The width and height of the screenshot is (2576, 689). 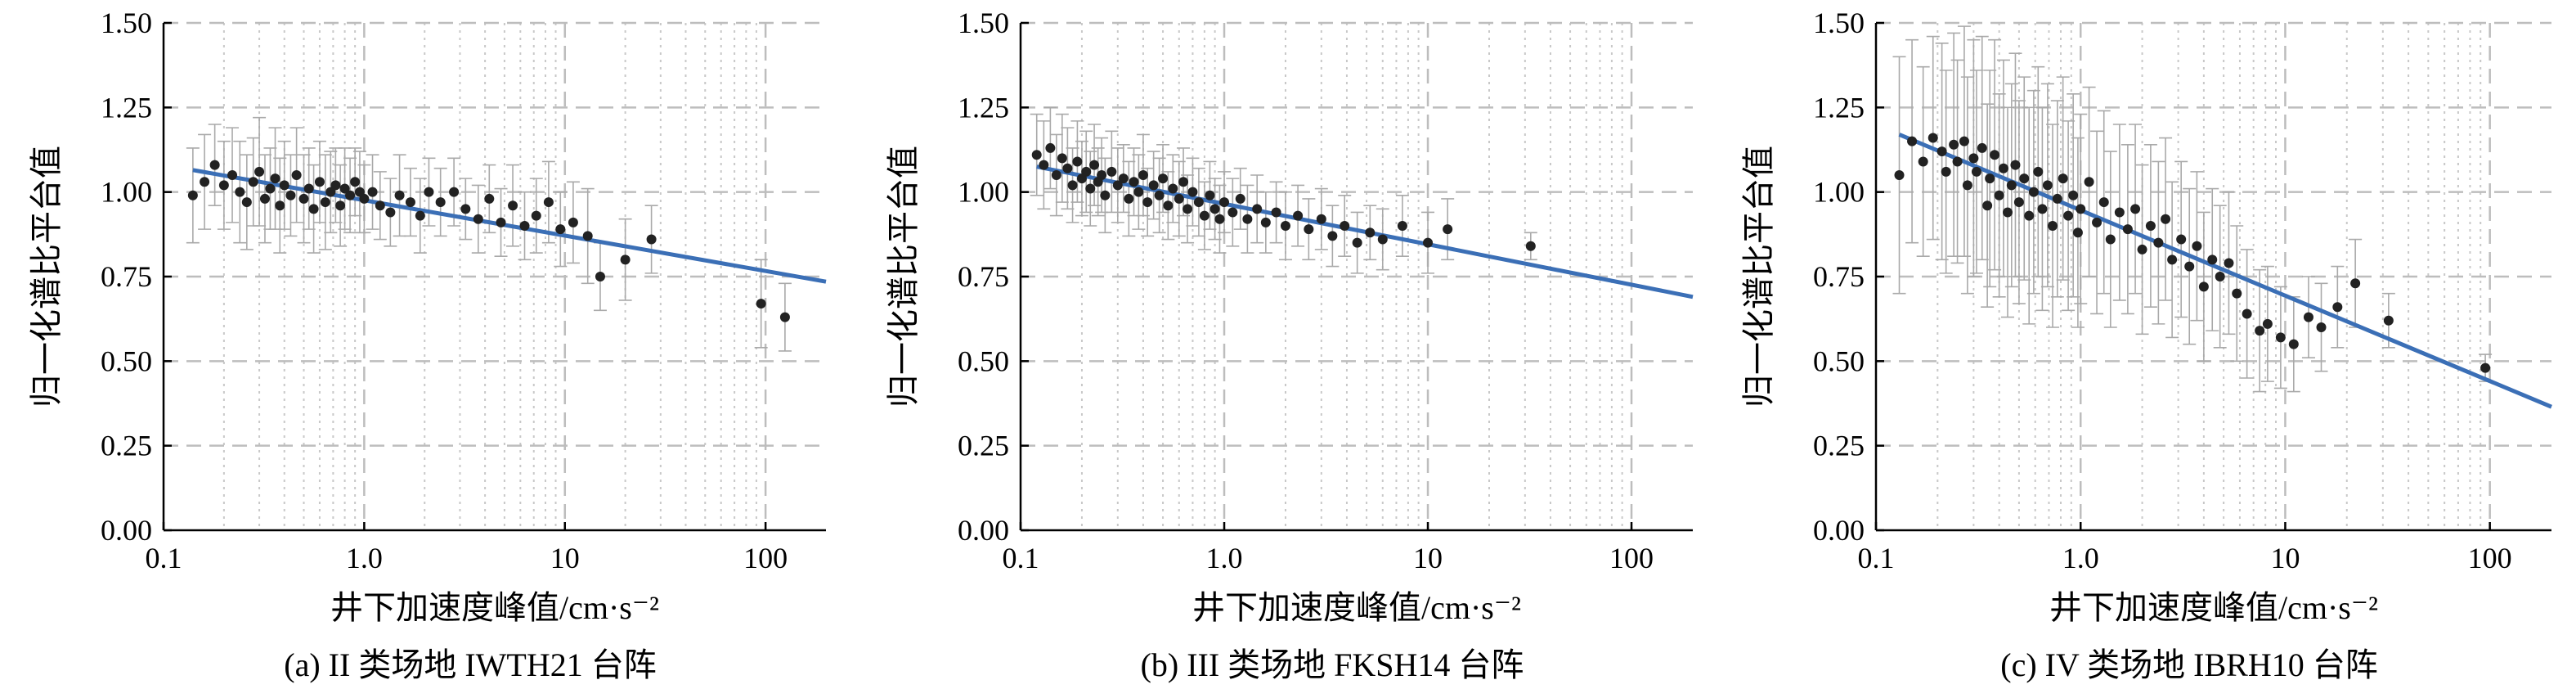 What do you see at coordinates (2189, 664) in the screenshot?
I see `panel-caption: (c) IV 类场地 IBRH10 台阵` at bounding box center [2189, 664].